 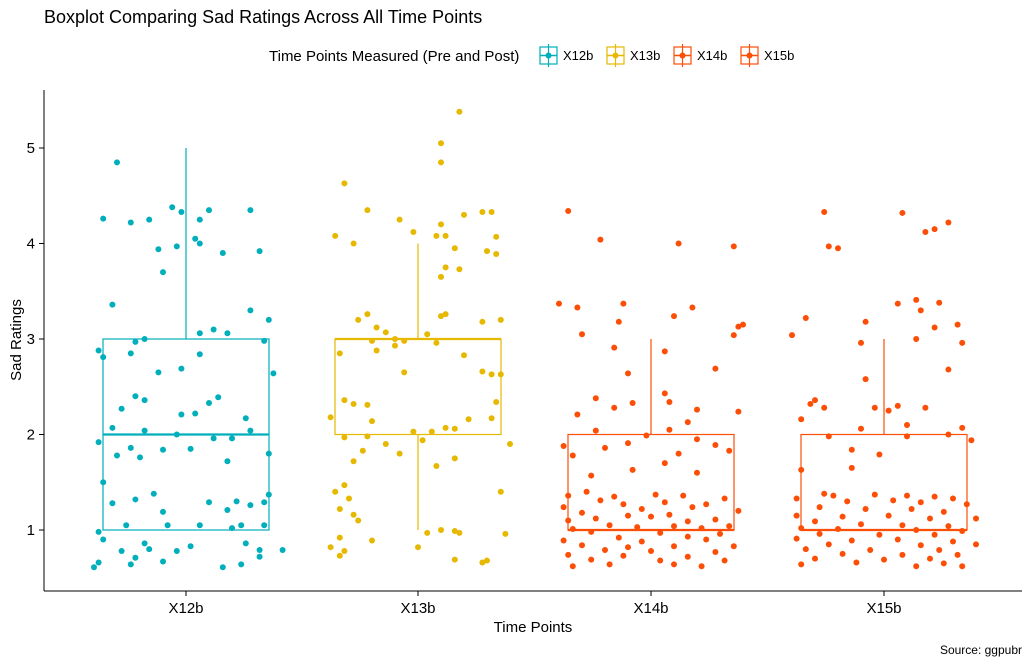 I want to click on legend-entry-X13b: X13b, so click(x=633, y=55).